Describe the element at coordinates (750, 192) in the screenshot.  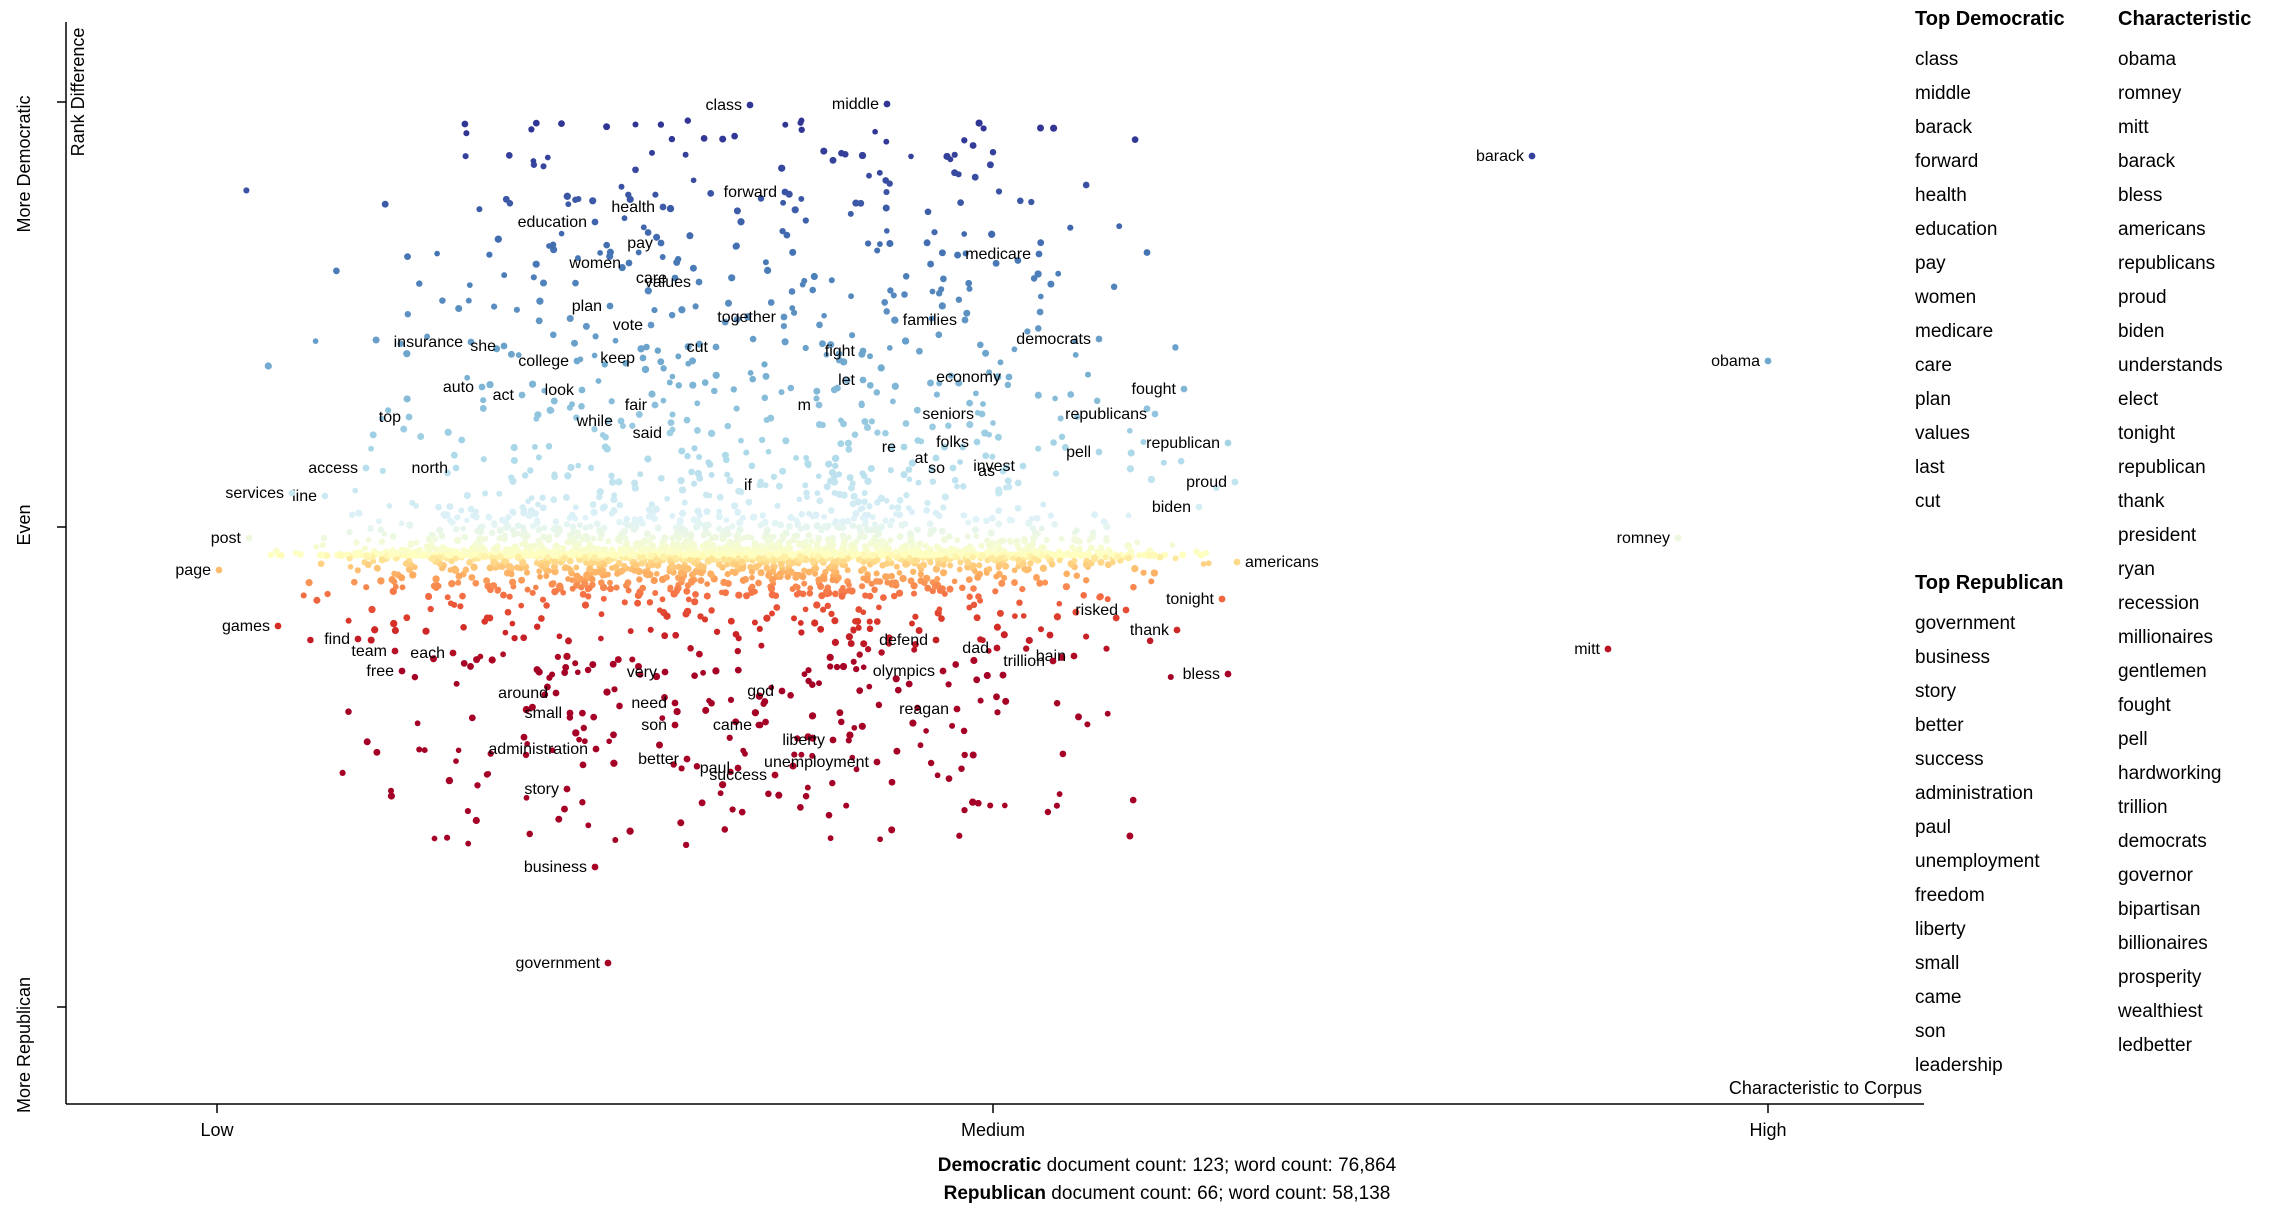
I see `term-label: forward` at that location.